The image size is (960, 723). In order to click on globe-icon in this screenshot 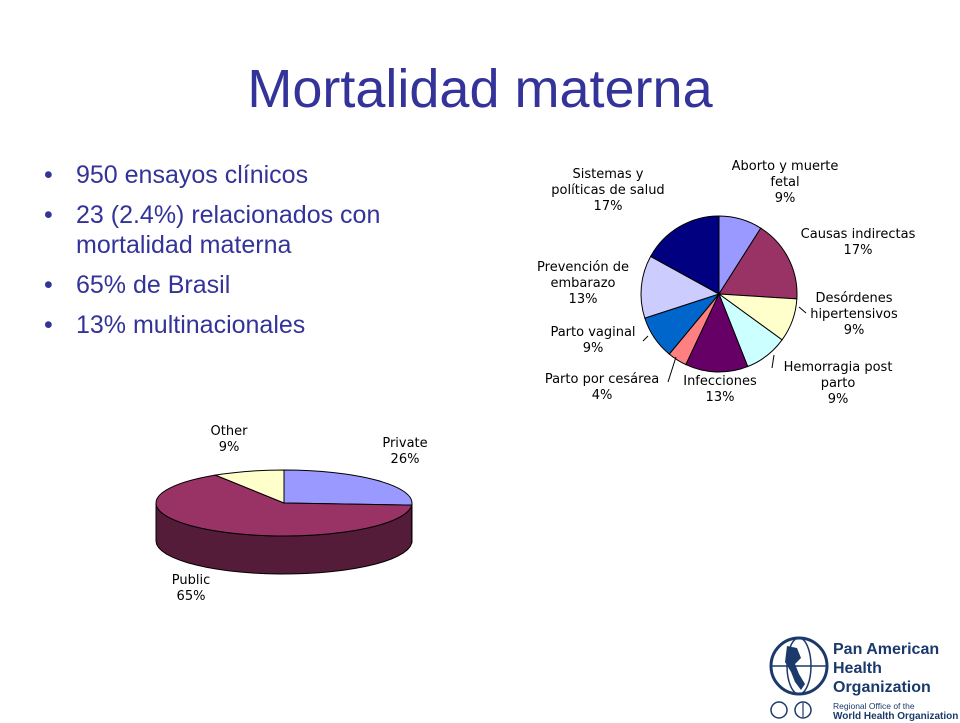, I will do `click(799, 666)`.